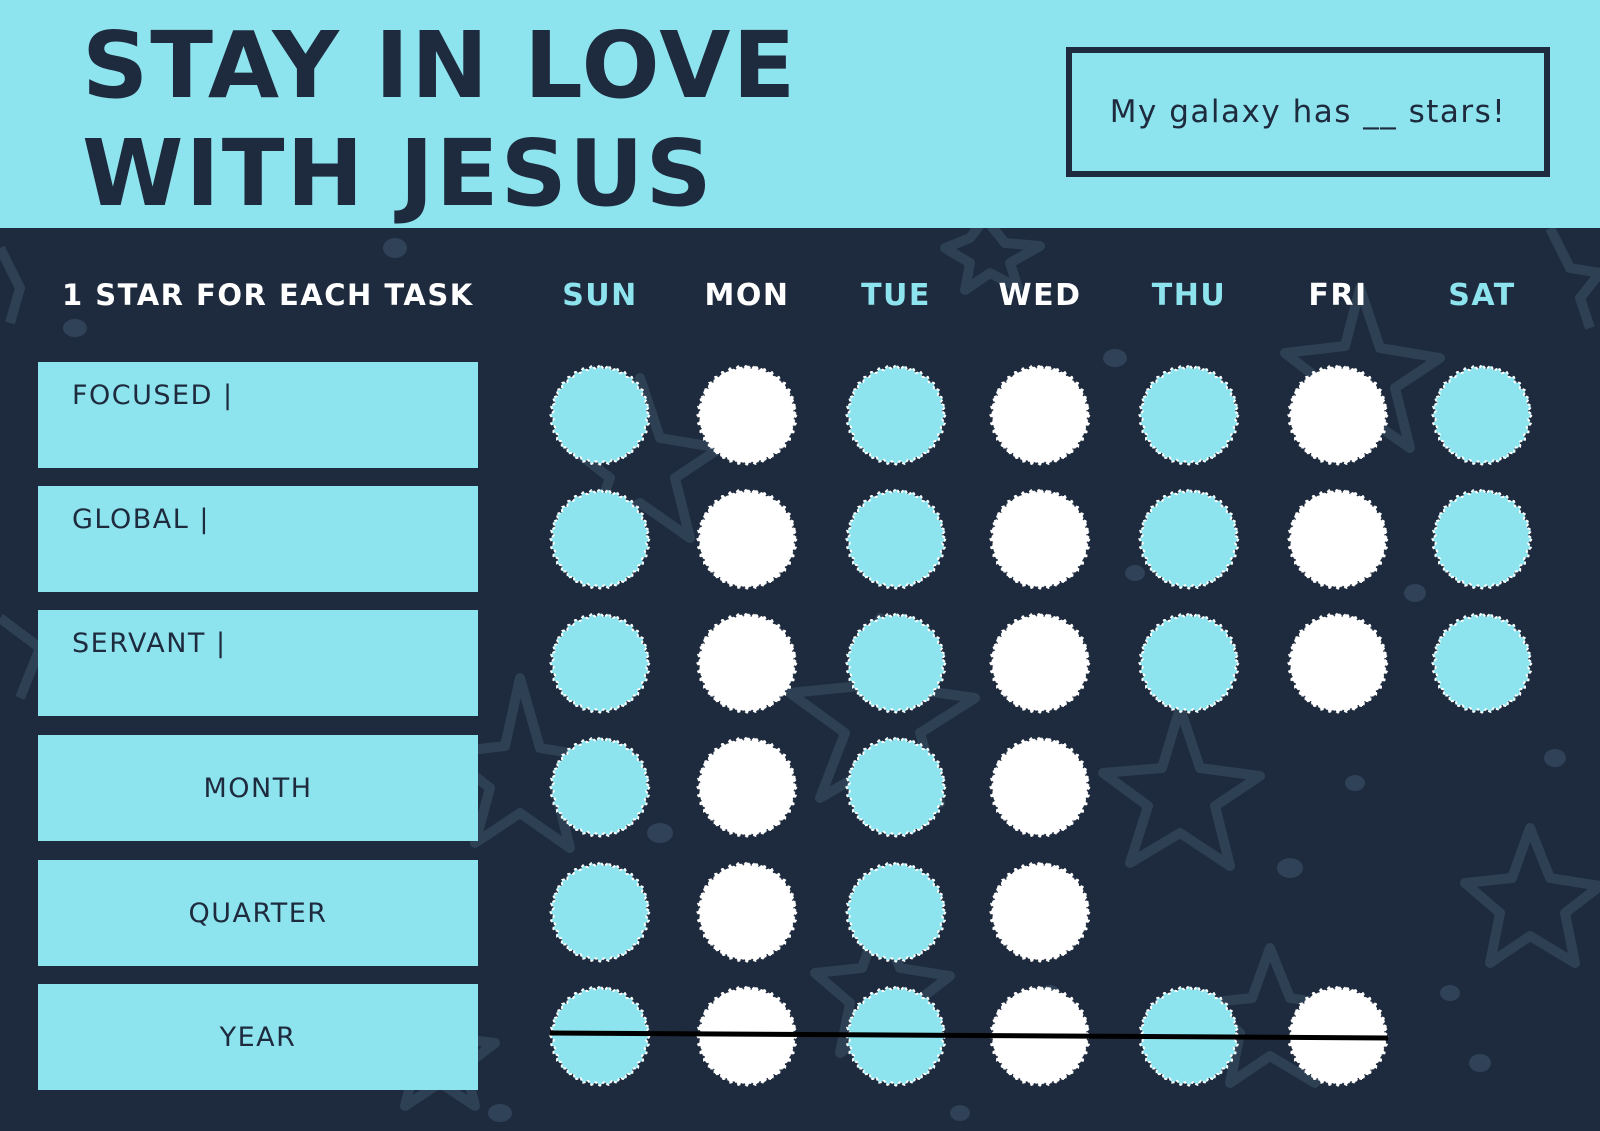  Describe the element at coordinates (149, 643) in the screenshot. I see `task-label: SERVANT |` at that location.